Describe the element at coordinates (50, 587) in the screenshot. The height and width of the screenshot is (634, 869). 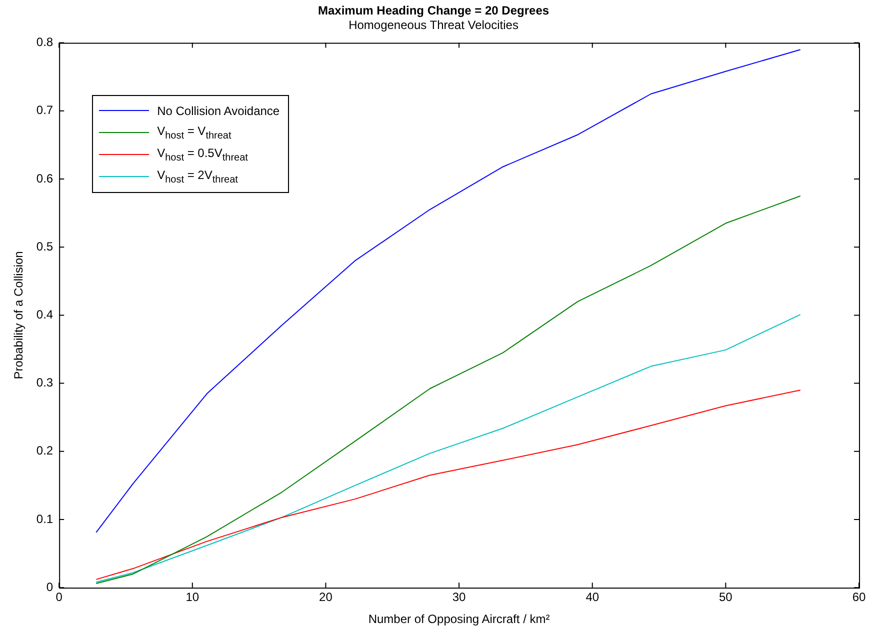
I see `y-tick-label: 0` at that location.